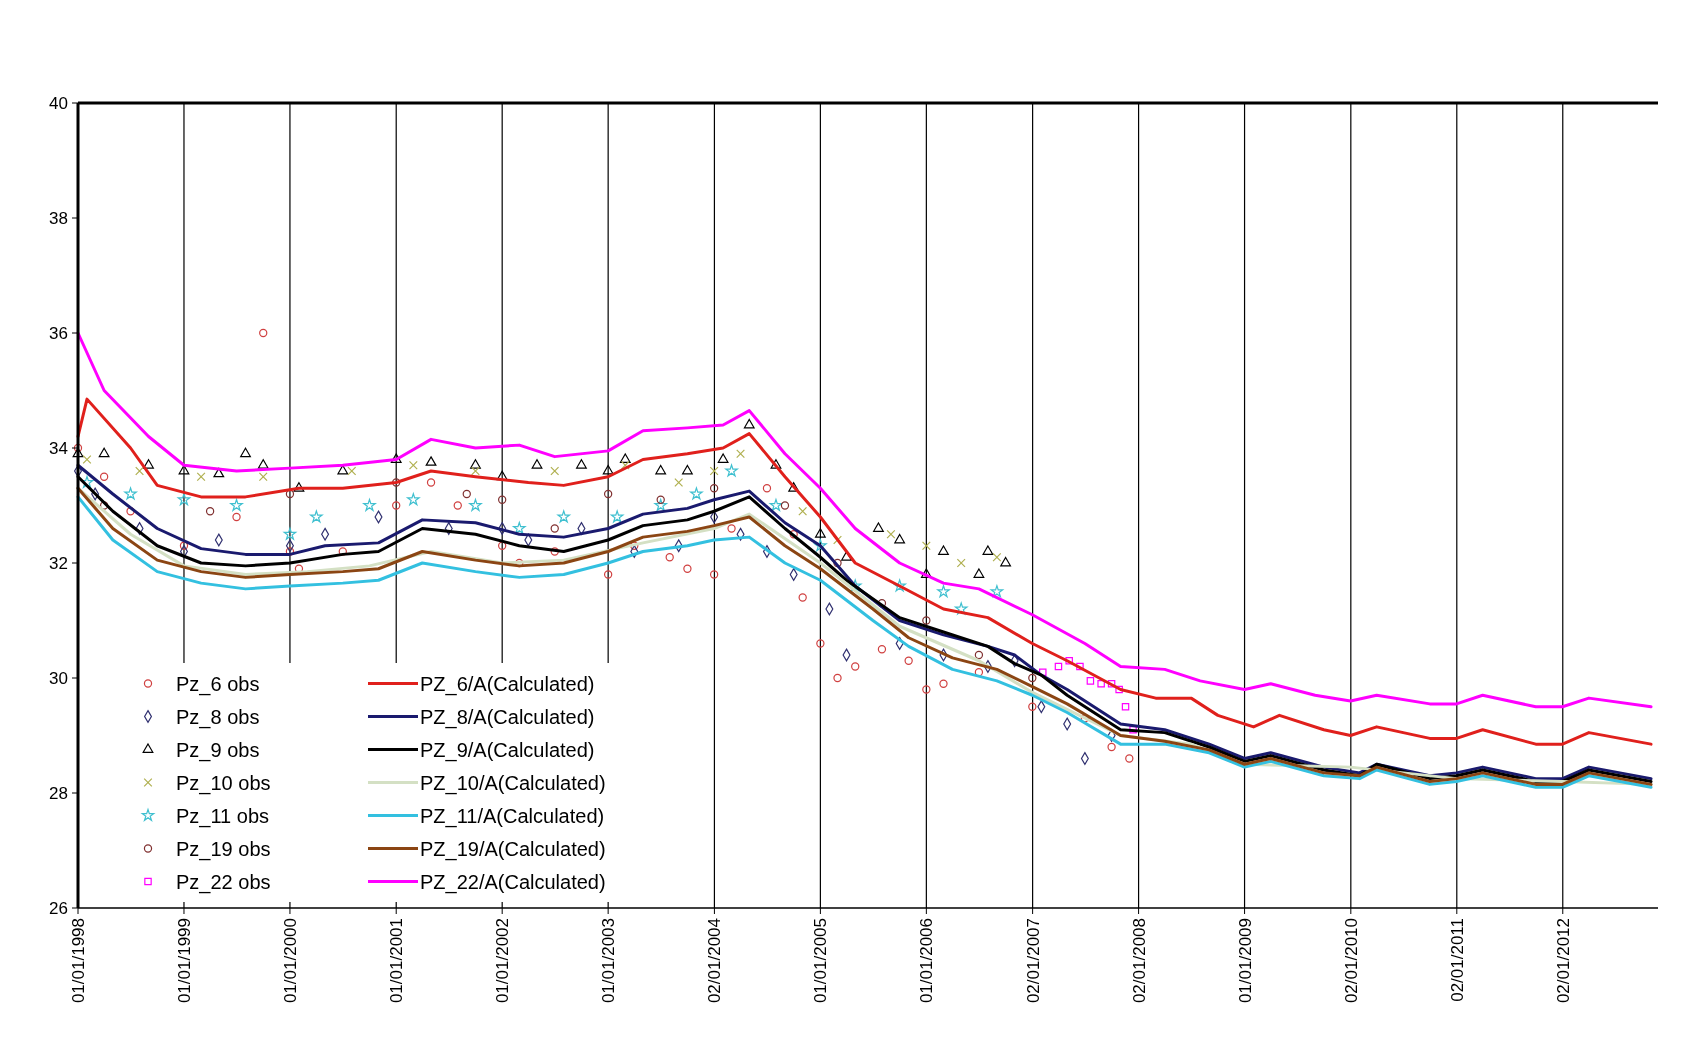 The width and height of the screenshot is (1681, 1056). I want to click on legend-label: Pz_6 obs, so click(218, 684).